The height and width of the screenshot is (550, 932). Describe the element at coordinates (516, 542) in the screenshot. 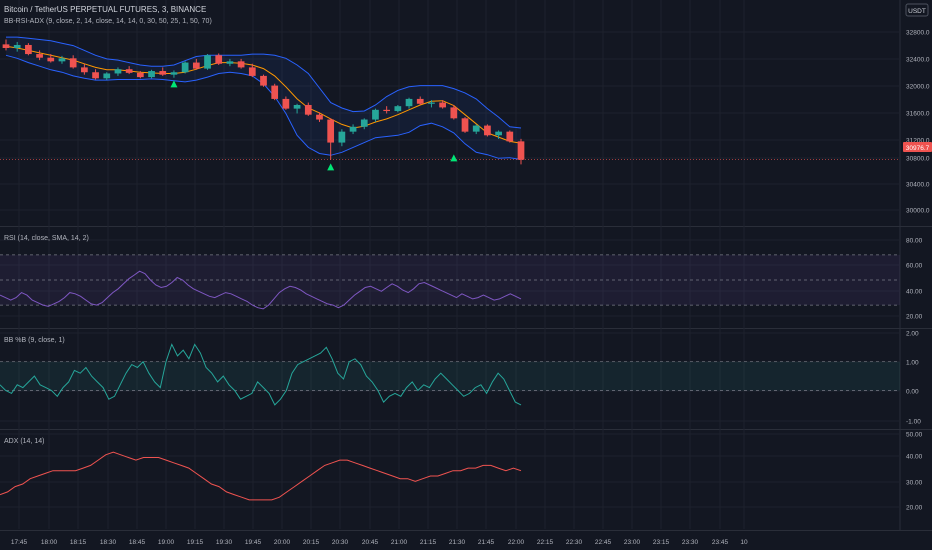

I see `x-tick-label: 22:00` at that location.